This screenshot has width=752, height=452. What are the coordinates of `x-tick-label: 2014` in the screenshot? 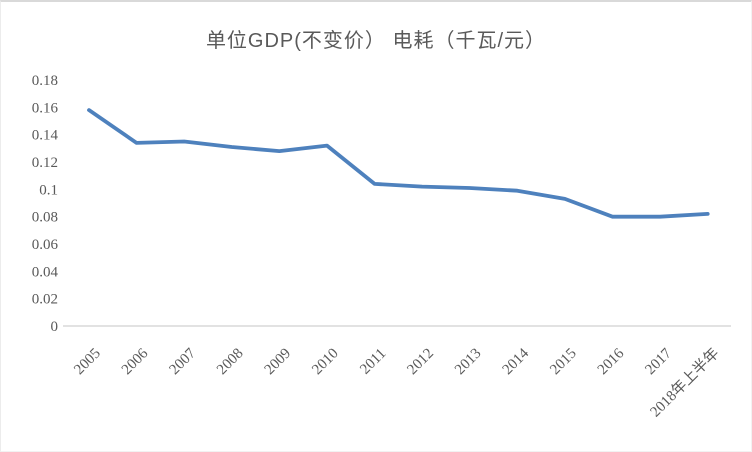 It's located at (516, 361).